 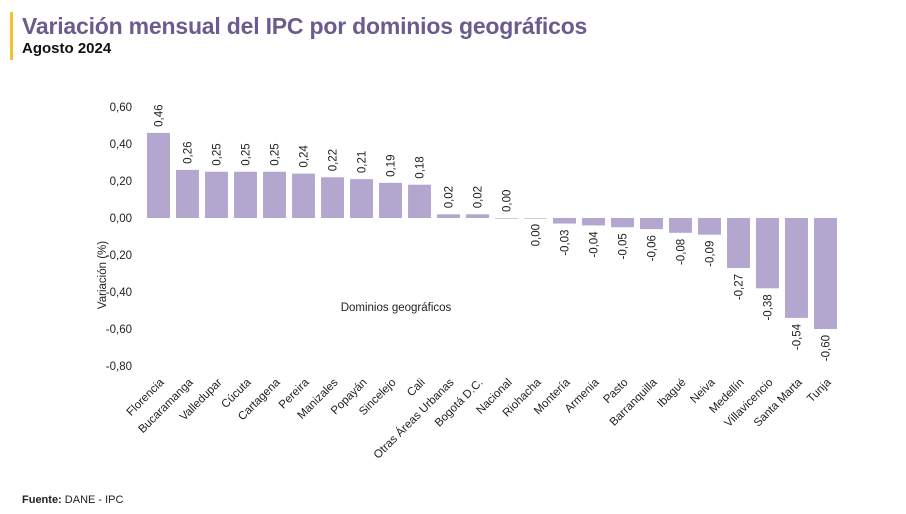 I want to click on y-tick-label: 0,00, so click(x=121, y=219).